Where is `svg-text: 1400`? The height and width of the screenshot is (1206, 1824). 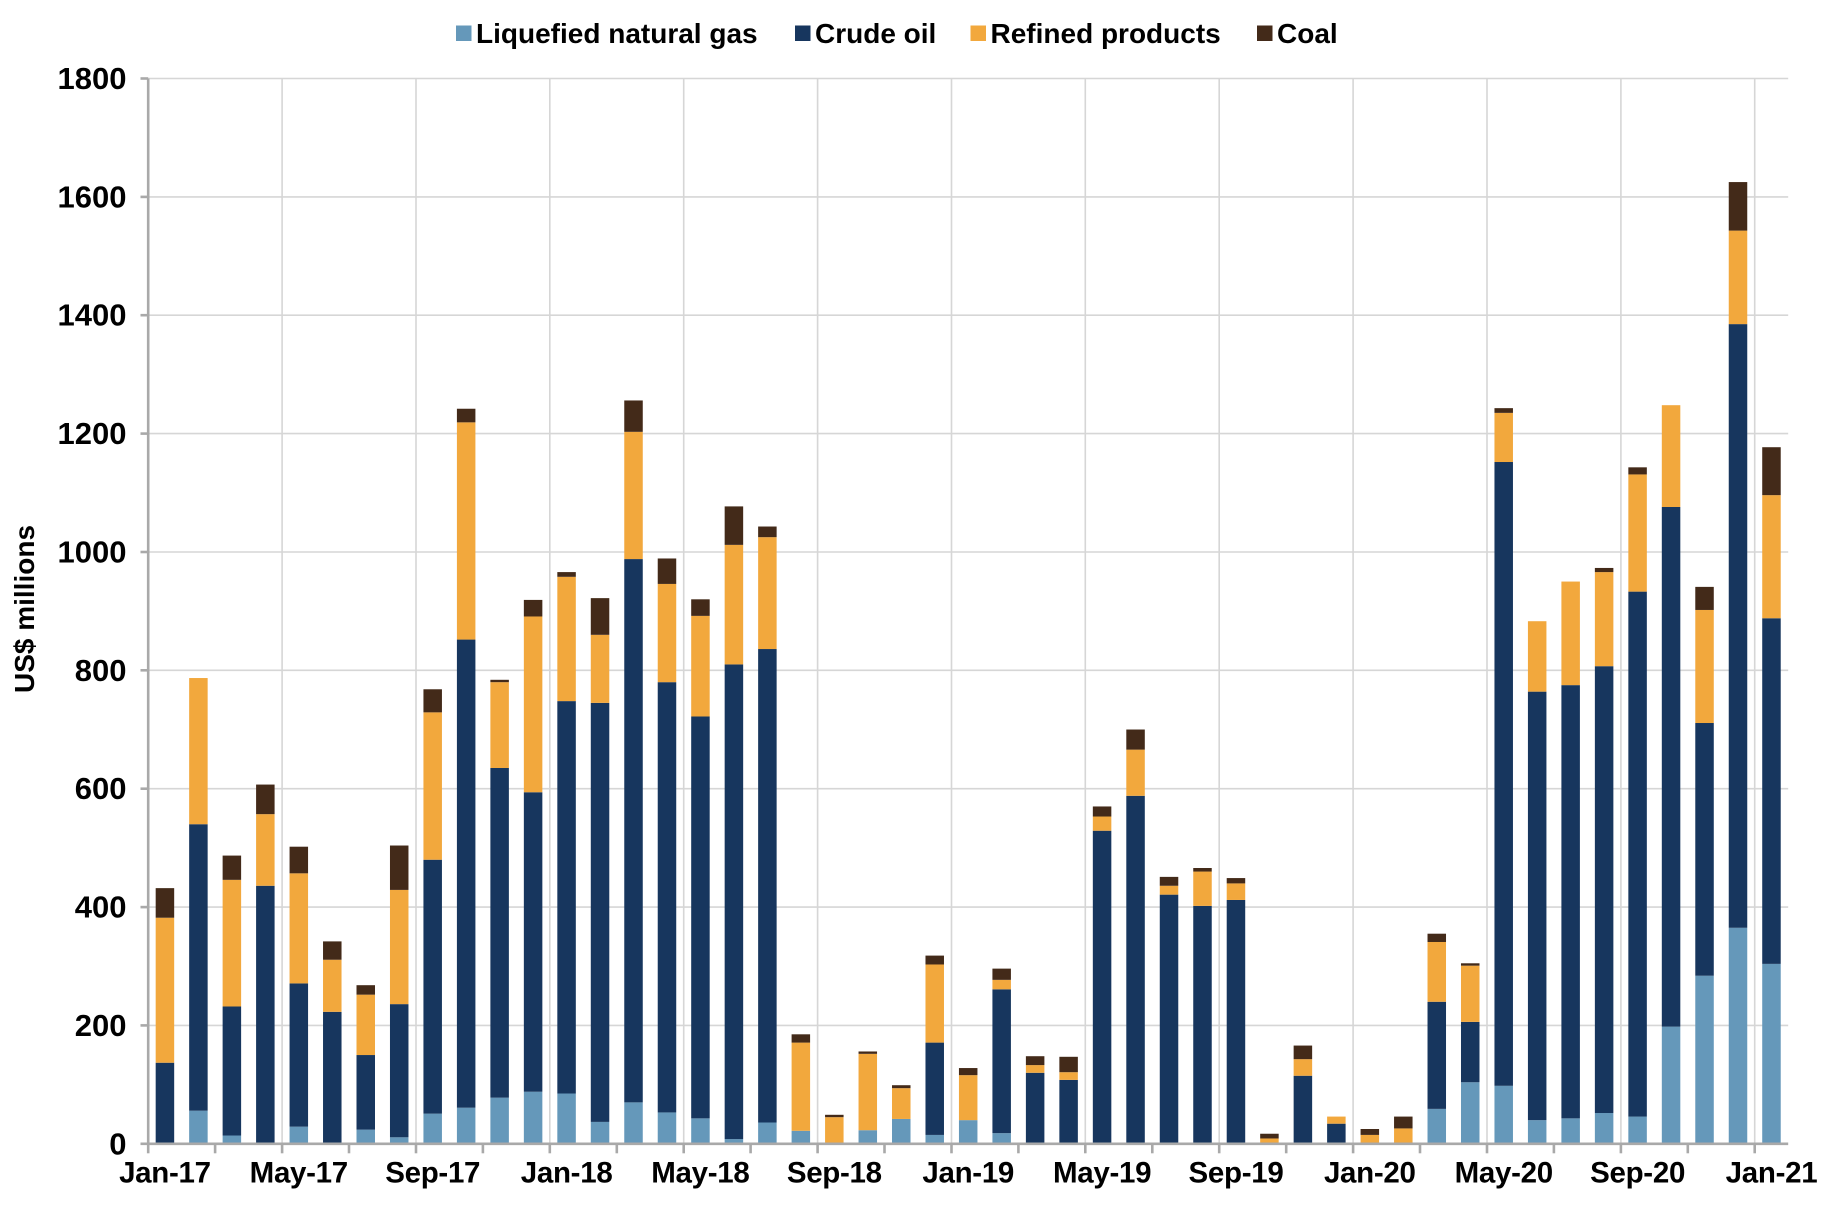 svg-text: 1400 is located at coordinates (92, 315).